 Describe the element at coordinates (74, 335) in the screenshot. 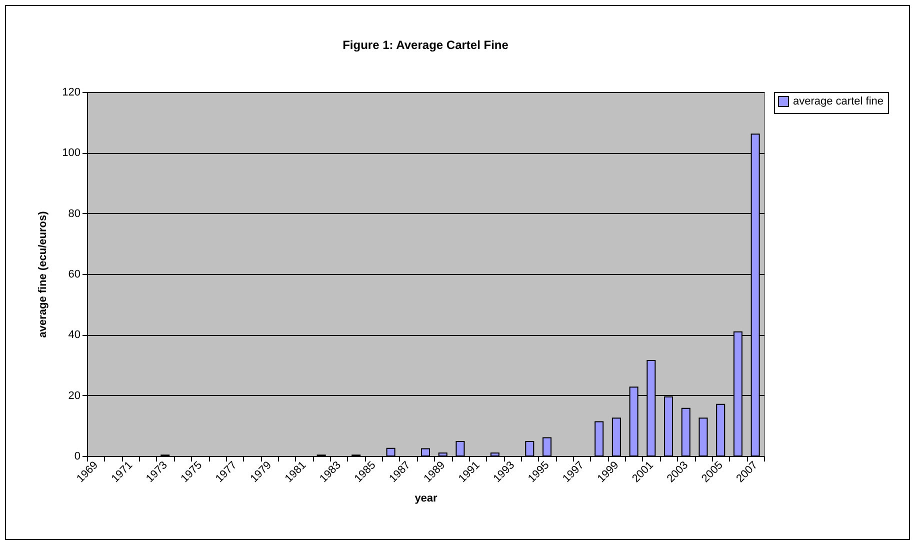

I see `y-tick-label: 40` at that location.